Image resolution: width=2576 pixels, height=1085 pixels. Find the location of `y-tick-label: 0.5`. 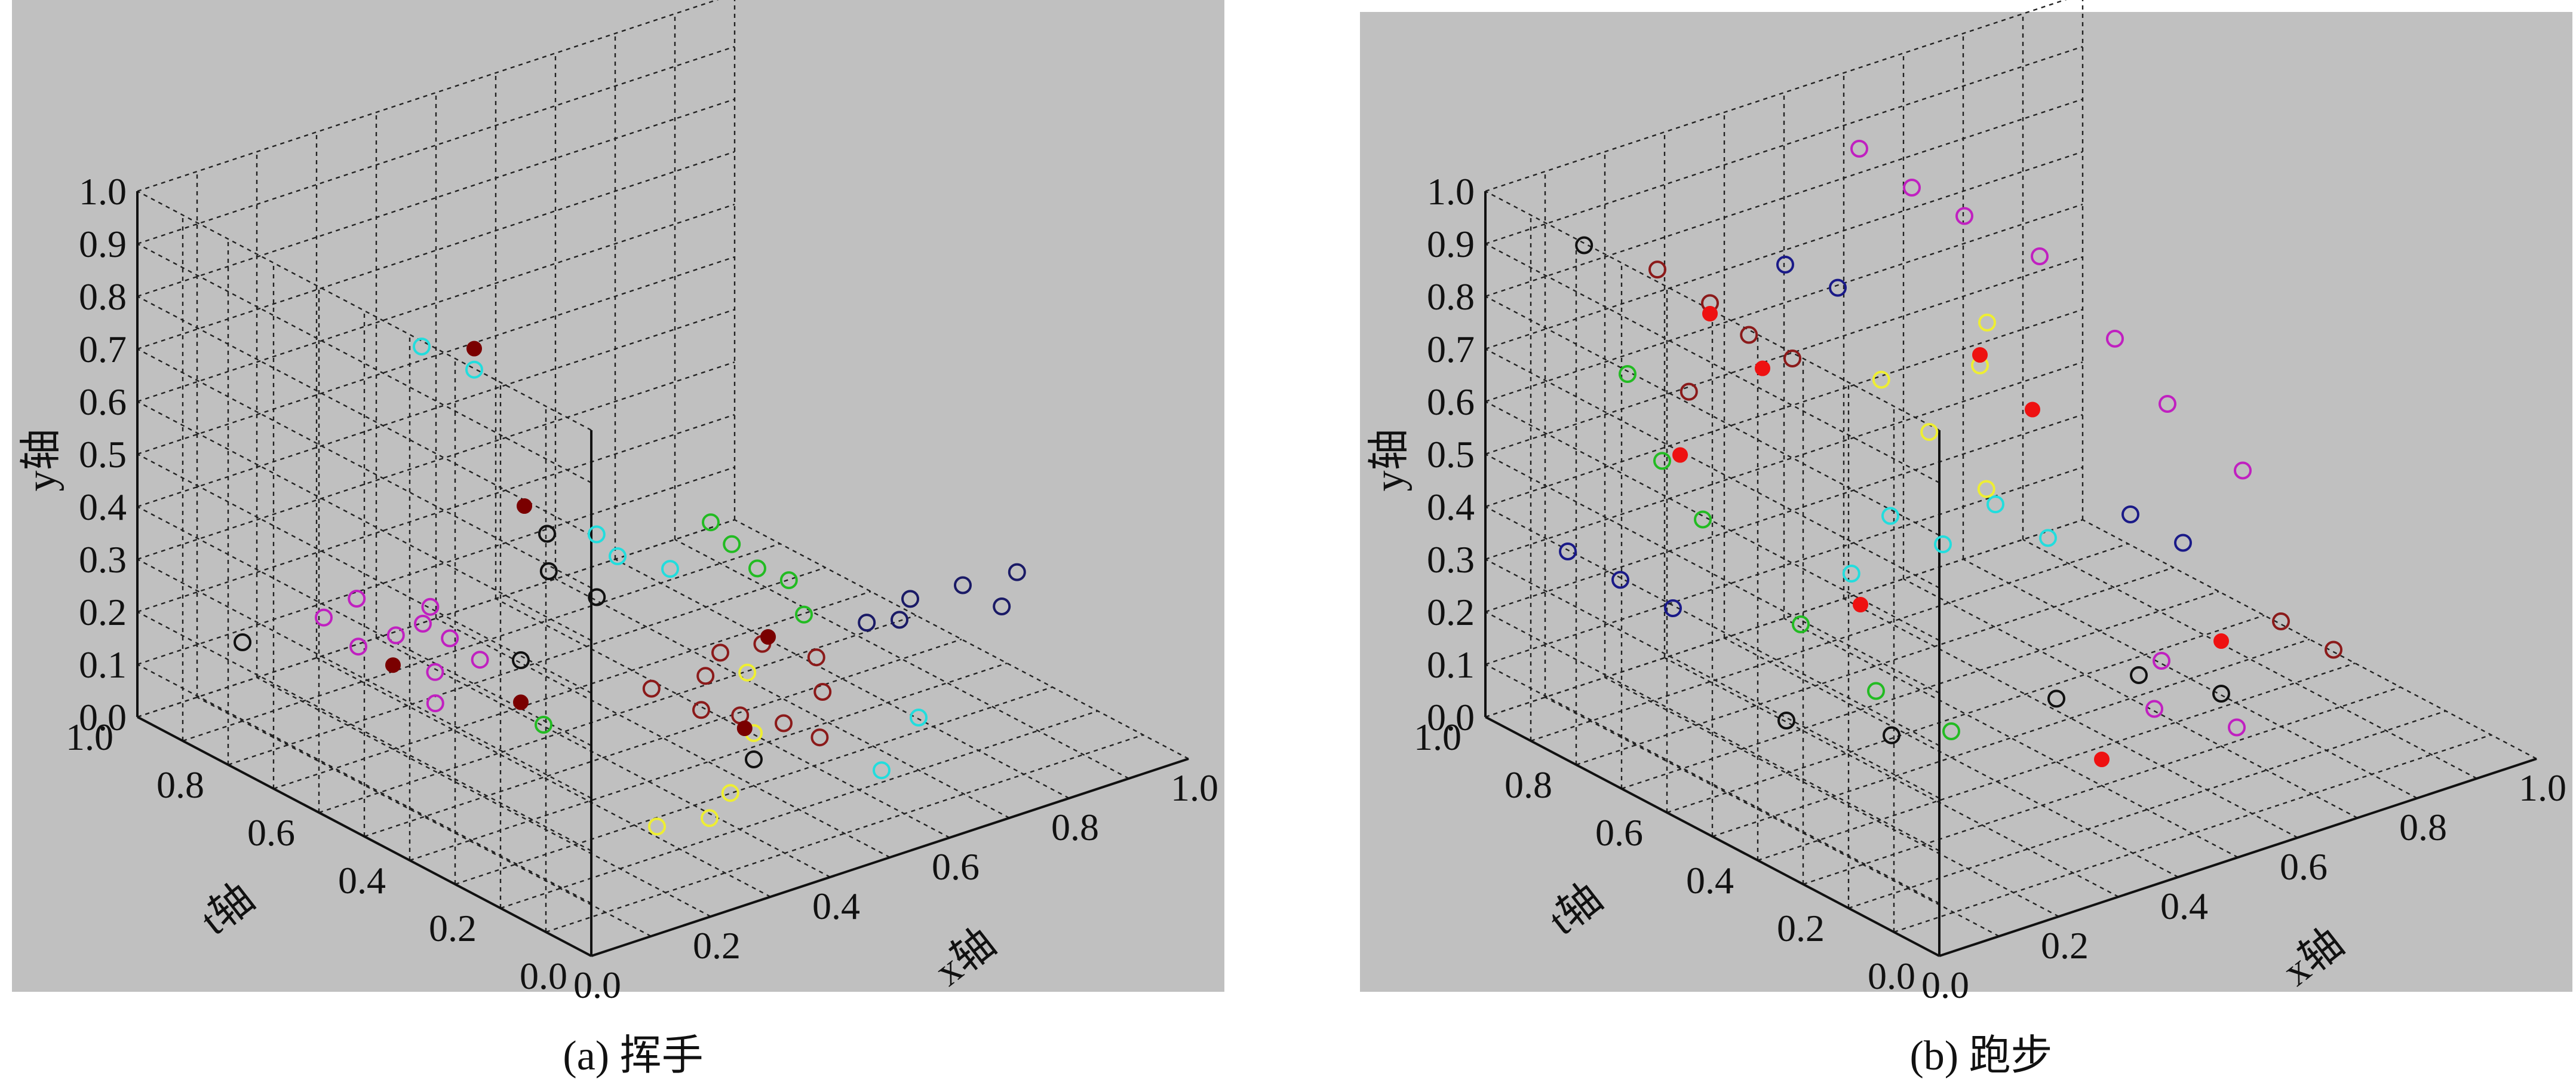

y-tick-label: 0.5 is located at coordinates (1451, 454).